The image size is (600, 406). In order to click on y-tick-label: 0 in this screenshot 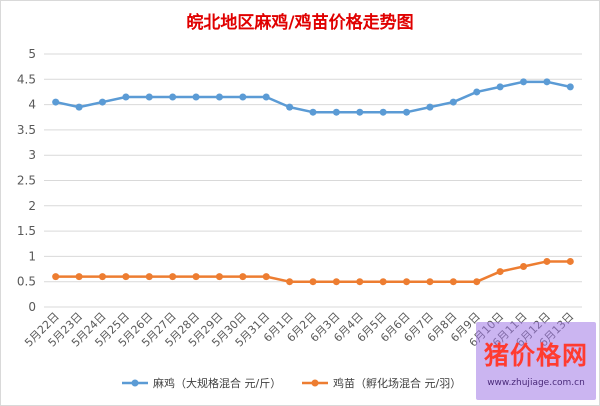, I will do `click(32, 307)`.